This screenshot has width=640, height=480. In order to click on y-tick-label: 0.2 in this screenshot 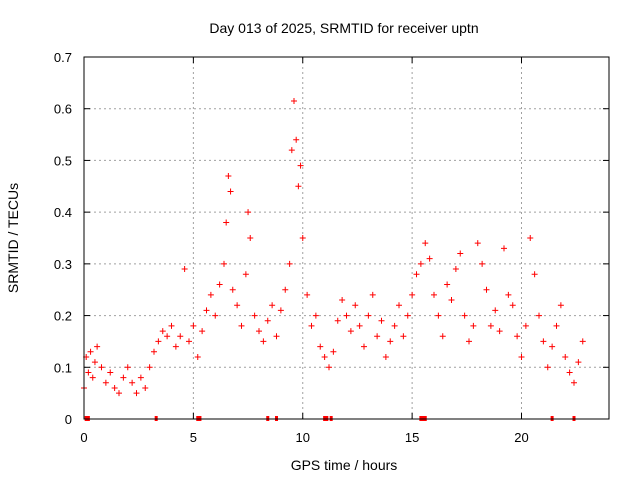, I will do `click(63, 316)`.